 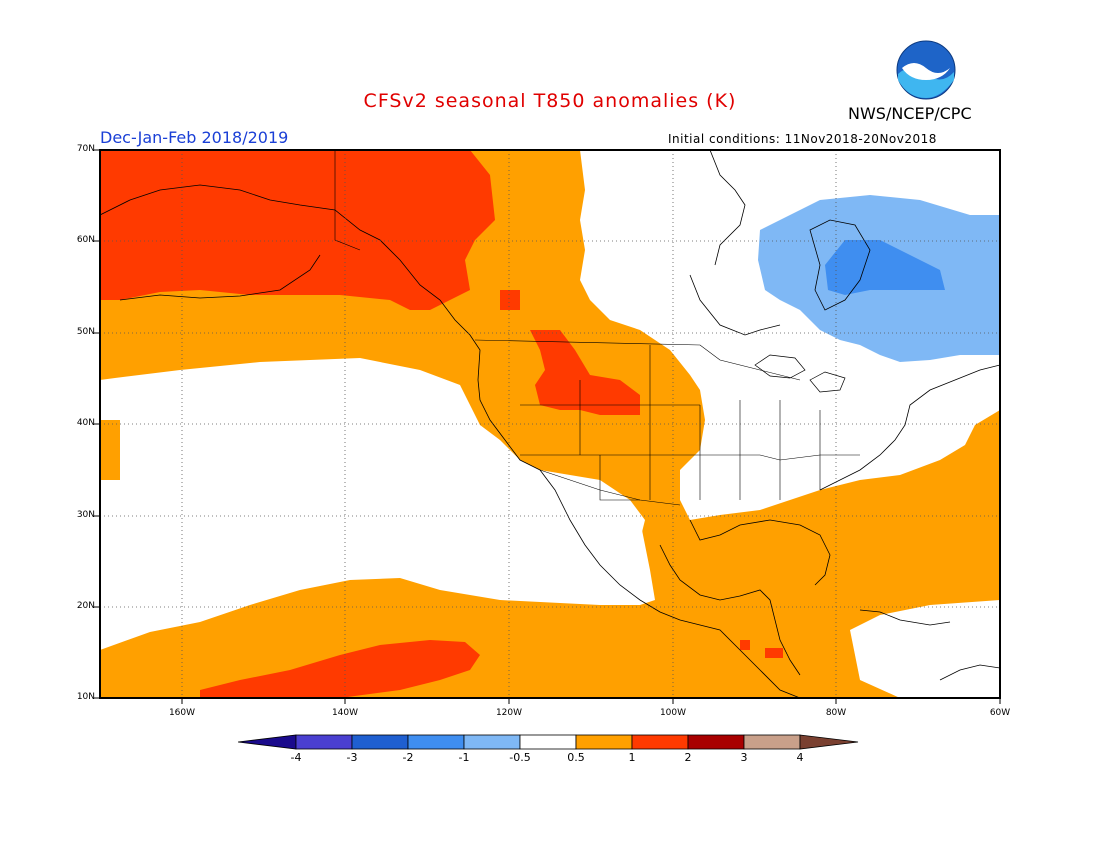 What do you see at coordinates (800, 757) in the screenshot?
I see `colorbar-label: 4` at bounding box center [800, 757].